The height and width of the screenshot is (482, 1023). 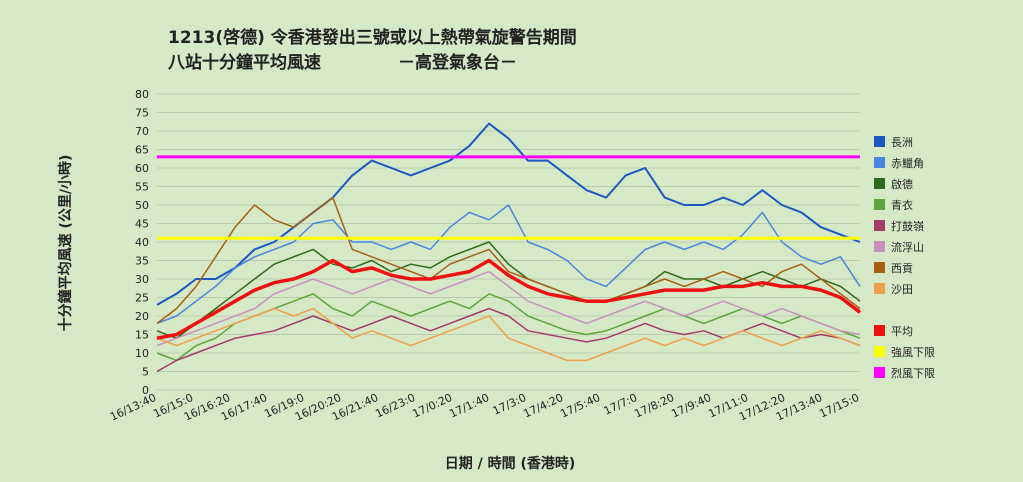 I want to click on y-tick-label: 40, so click(x=142, y=242).